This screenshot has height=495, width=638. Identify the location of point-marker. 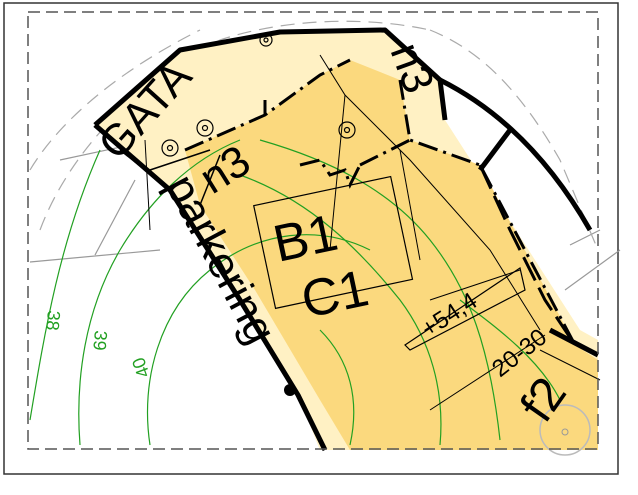
(565, 430).